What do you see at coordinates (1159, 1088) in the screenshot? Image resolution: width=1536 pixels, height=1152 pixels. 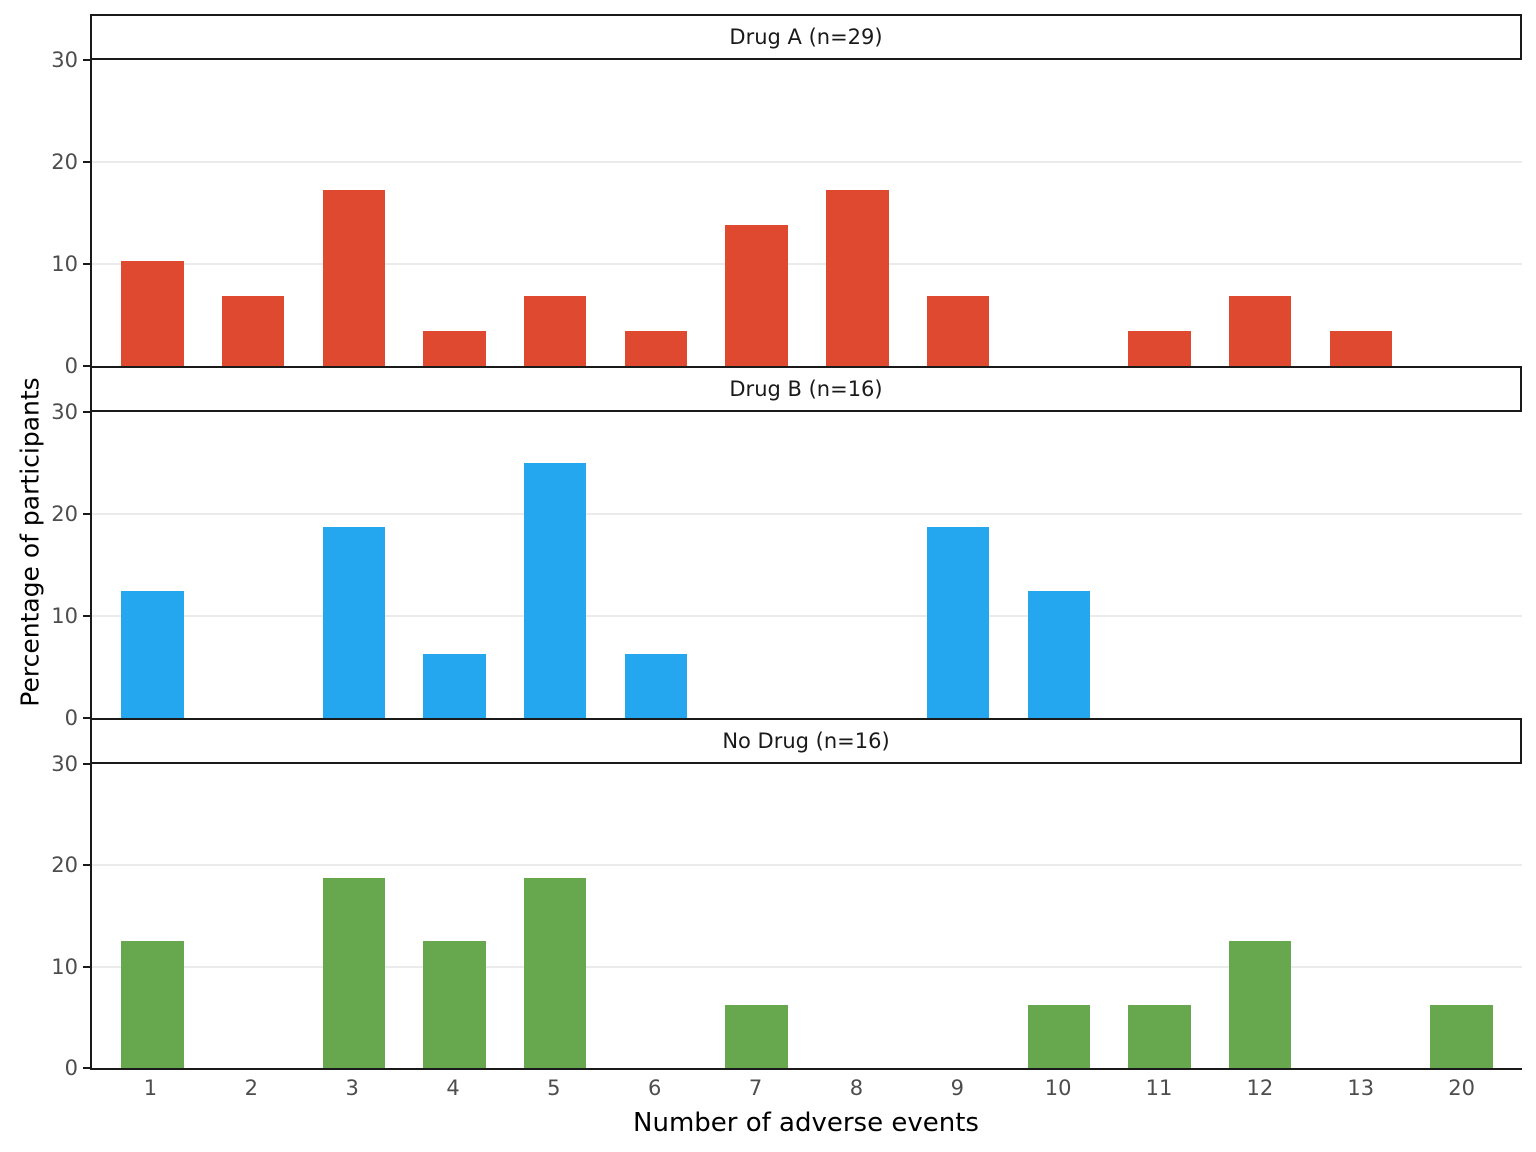 I see `x-tick-label: 11` at bounding box center [1159, 1088].